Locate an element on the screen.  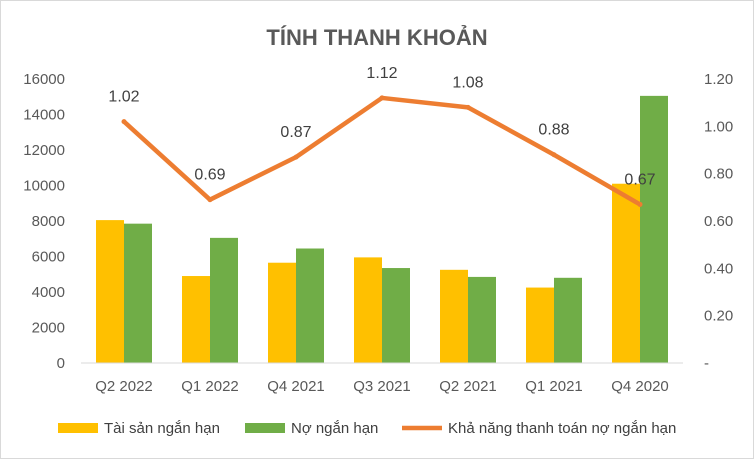
y-left-tick-label: 10000 is located at coordinates (44, 186).